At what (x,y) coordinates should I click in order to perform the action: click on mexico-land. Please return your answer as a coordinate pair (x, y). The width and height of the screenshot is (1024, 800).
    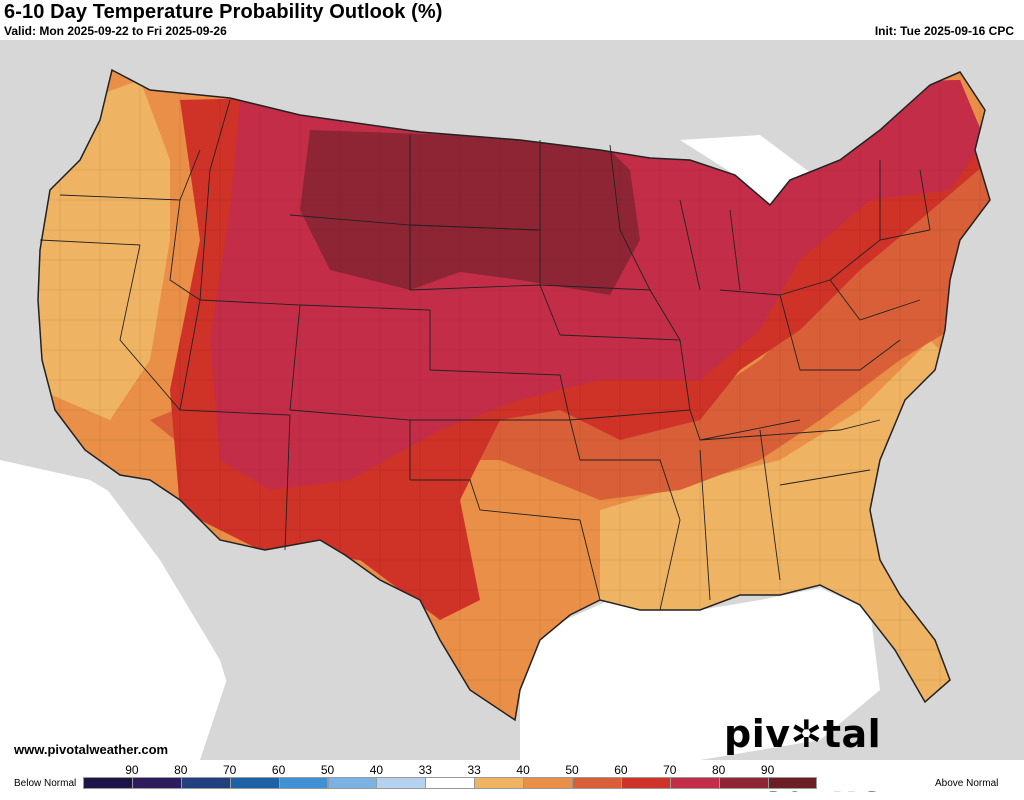
    Looking at the image, I should click on (215, 620).